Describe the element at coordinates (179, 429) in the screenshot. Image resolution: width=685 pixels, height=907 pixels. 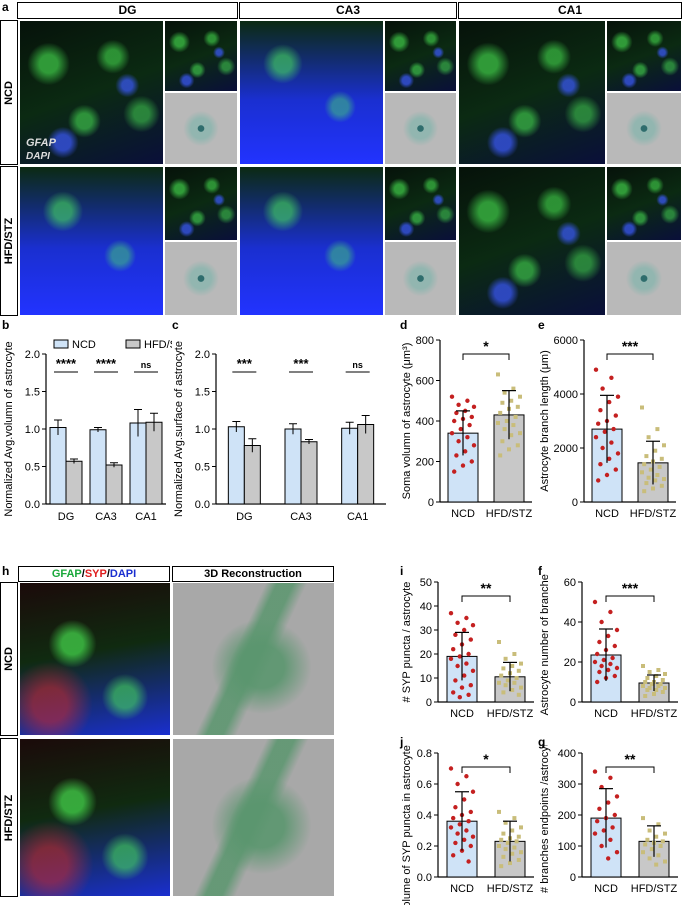
I see `y-axis-label: Normalized Avg.surface of astrocyte` at that location.